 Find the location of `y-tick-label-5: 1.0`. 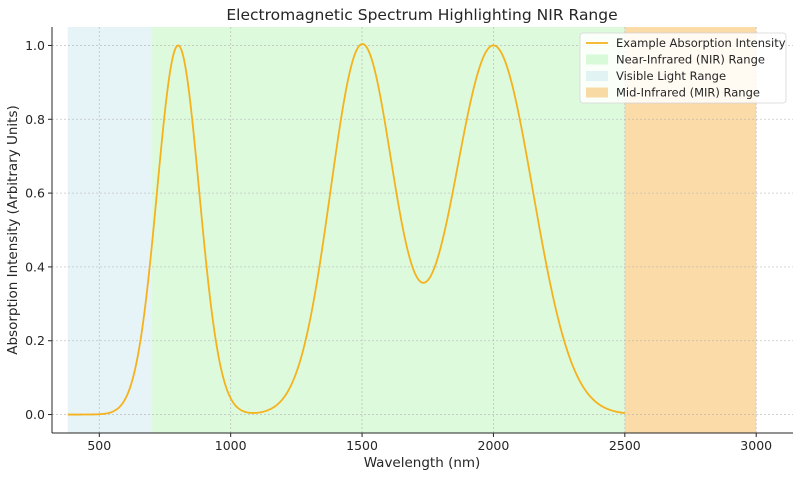

y-tick-label-5: 1.0 is located at coordinates (35, 45).